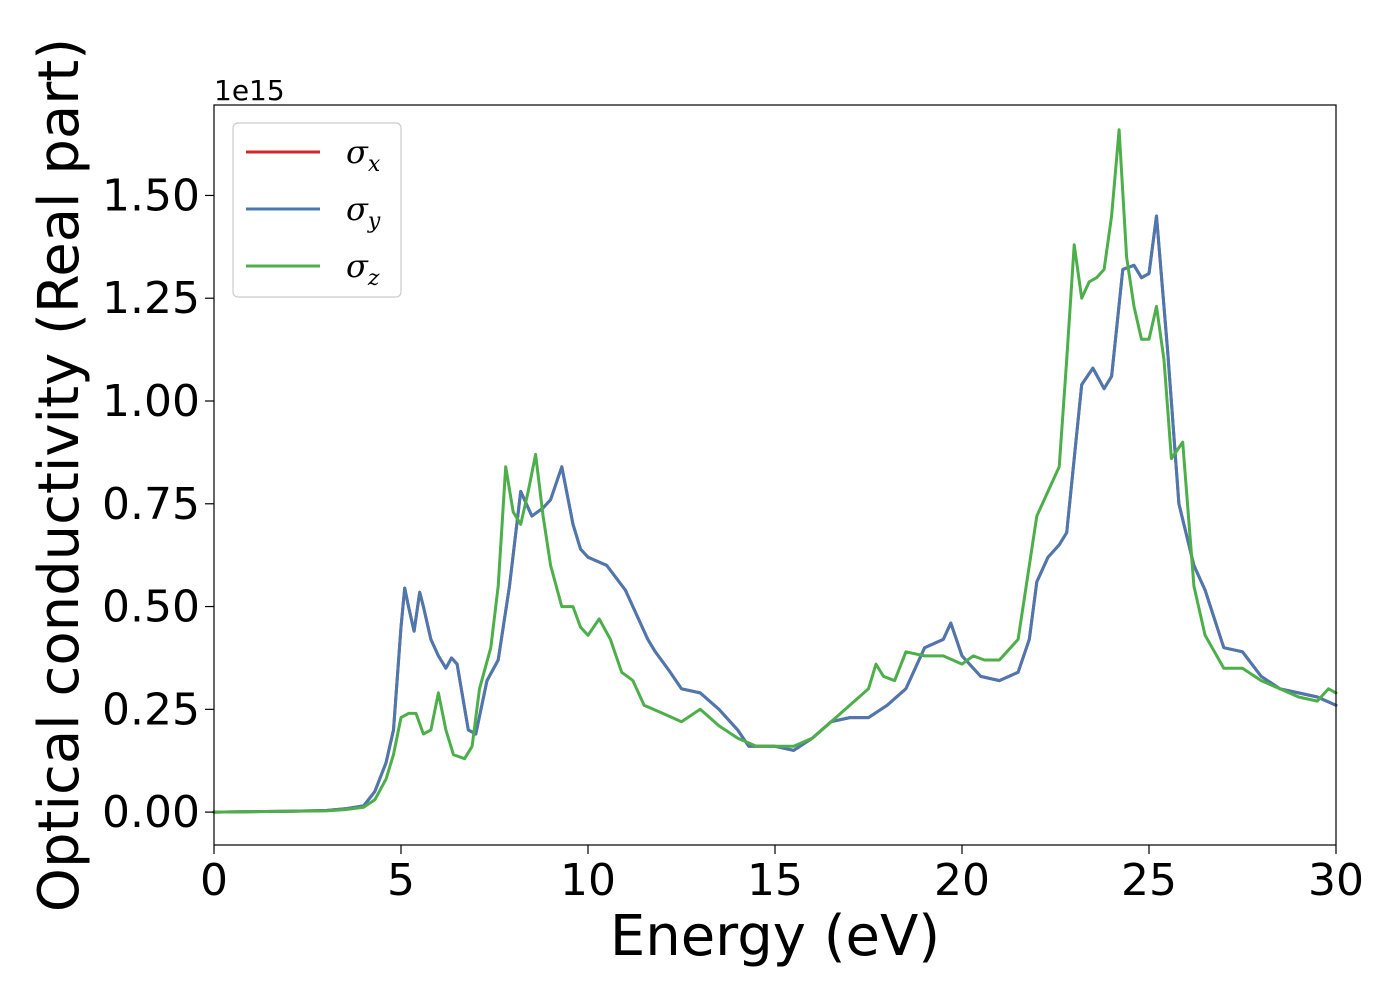  Describe the element at coordinates (59, 475) in the screenshot. I see `y-axis-label: Optical conductivity (Real part)` at that location.